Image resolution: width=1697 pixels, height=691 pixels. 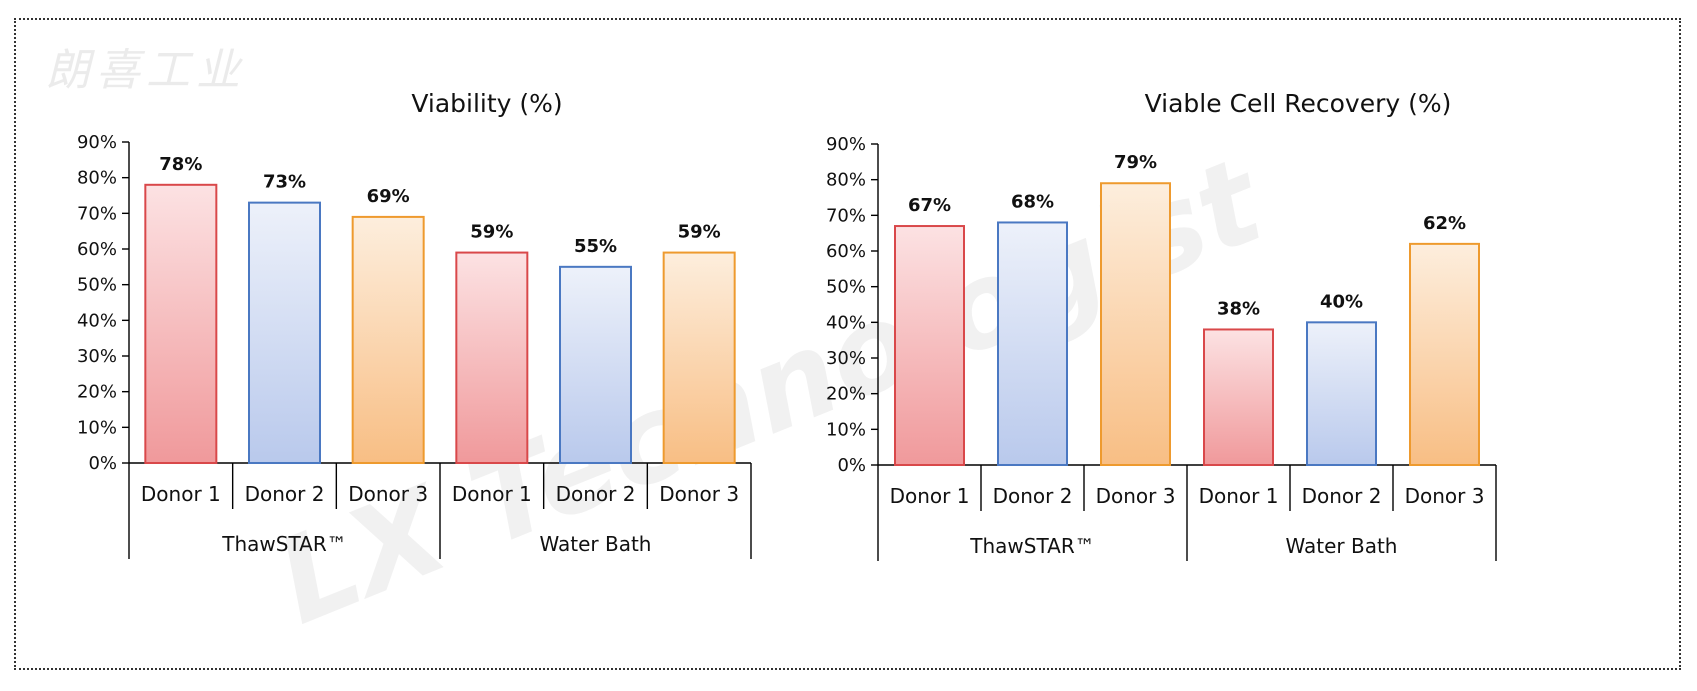 I want to click on data-label: 62%, so click(x=1444, y=223).